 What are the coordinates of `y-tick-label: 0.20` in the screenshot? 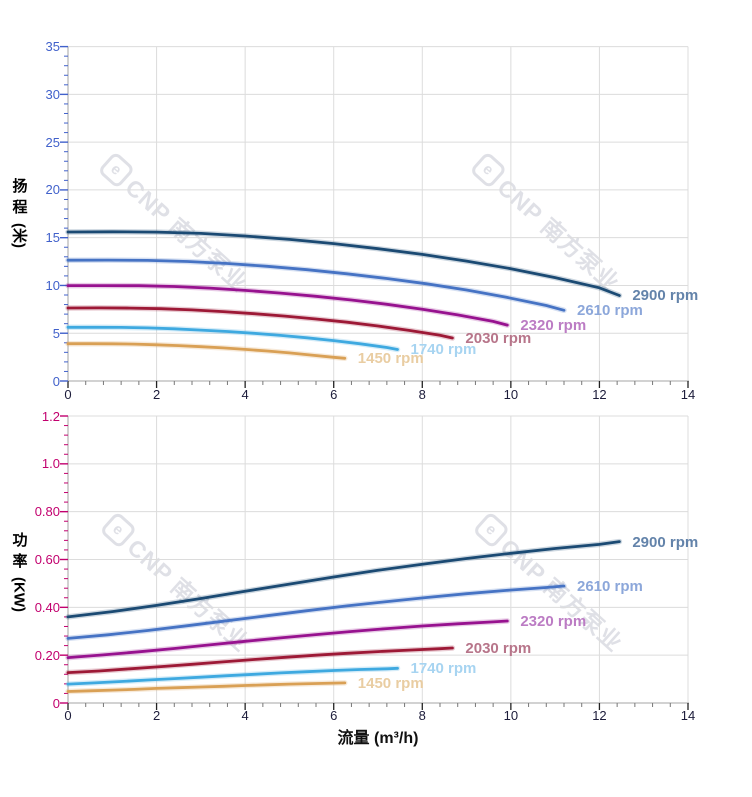 It's located at (47, 655).